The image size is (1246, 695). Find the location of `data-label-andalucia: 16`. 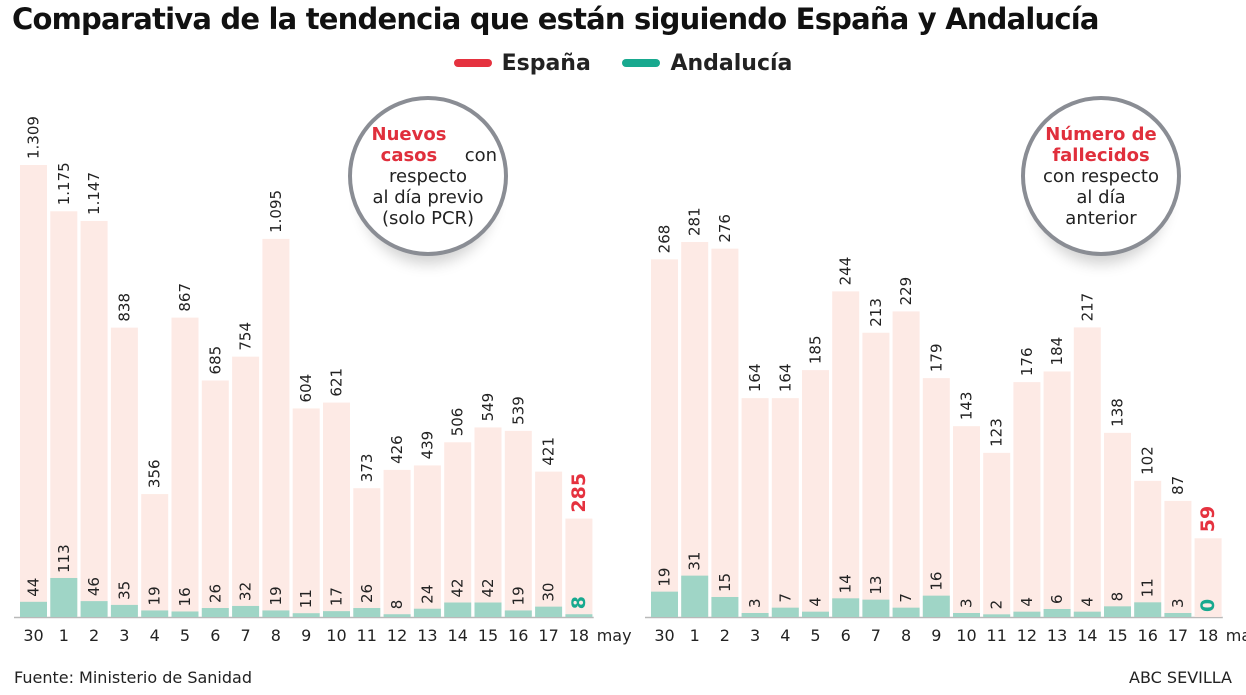

data-label-andalucia: 16 is located at coordinates (185, 596).